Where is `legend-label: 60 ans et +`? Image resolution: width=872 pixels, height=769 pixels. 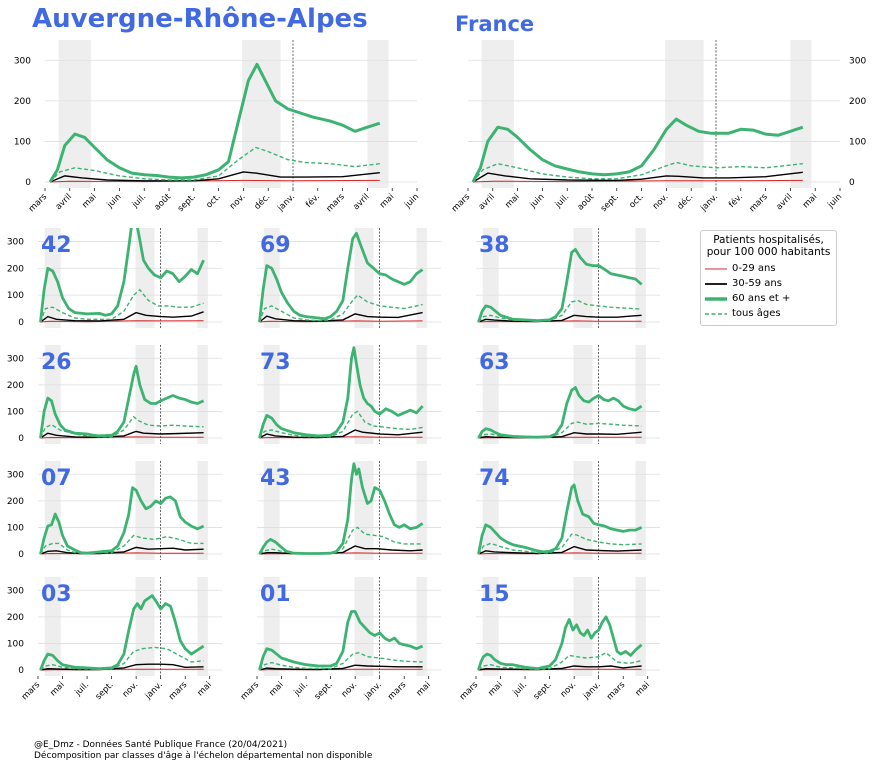 legend-label: 60 ans et + is located at coordinates (761, 298).